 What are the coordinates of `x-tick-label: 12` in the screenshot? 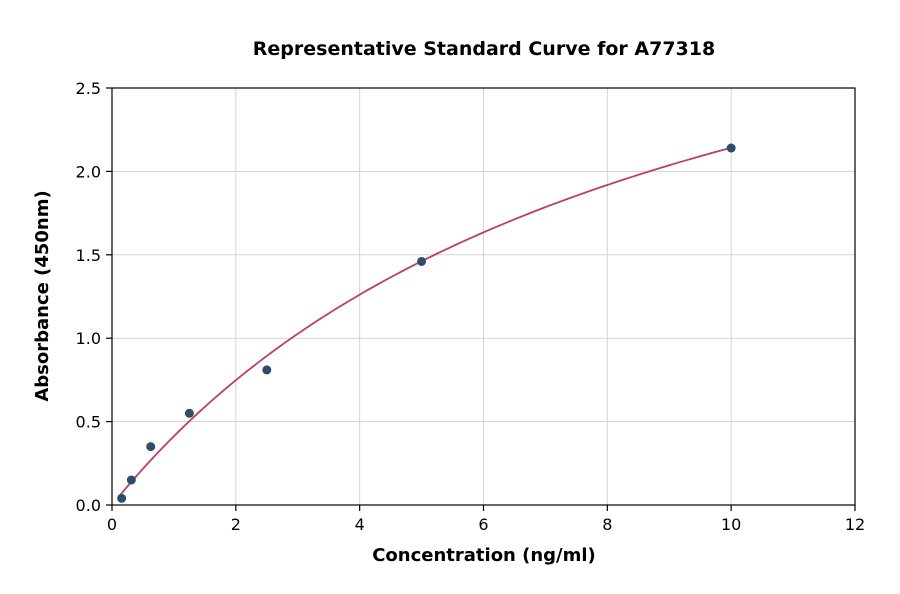 It's located at (855, 524).